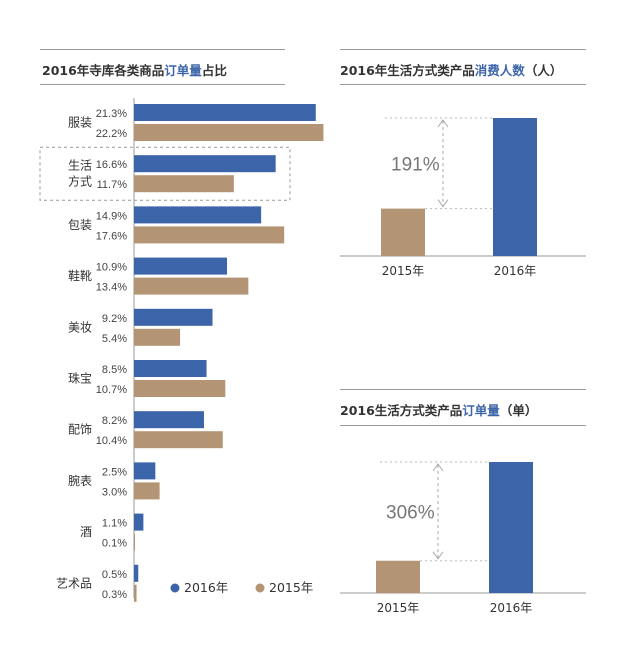 The height and width of the screenshot is (664, 638). I want to click on consumer-arrow-head-down, so click(443, 203).